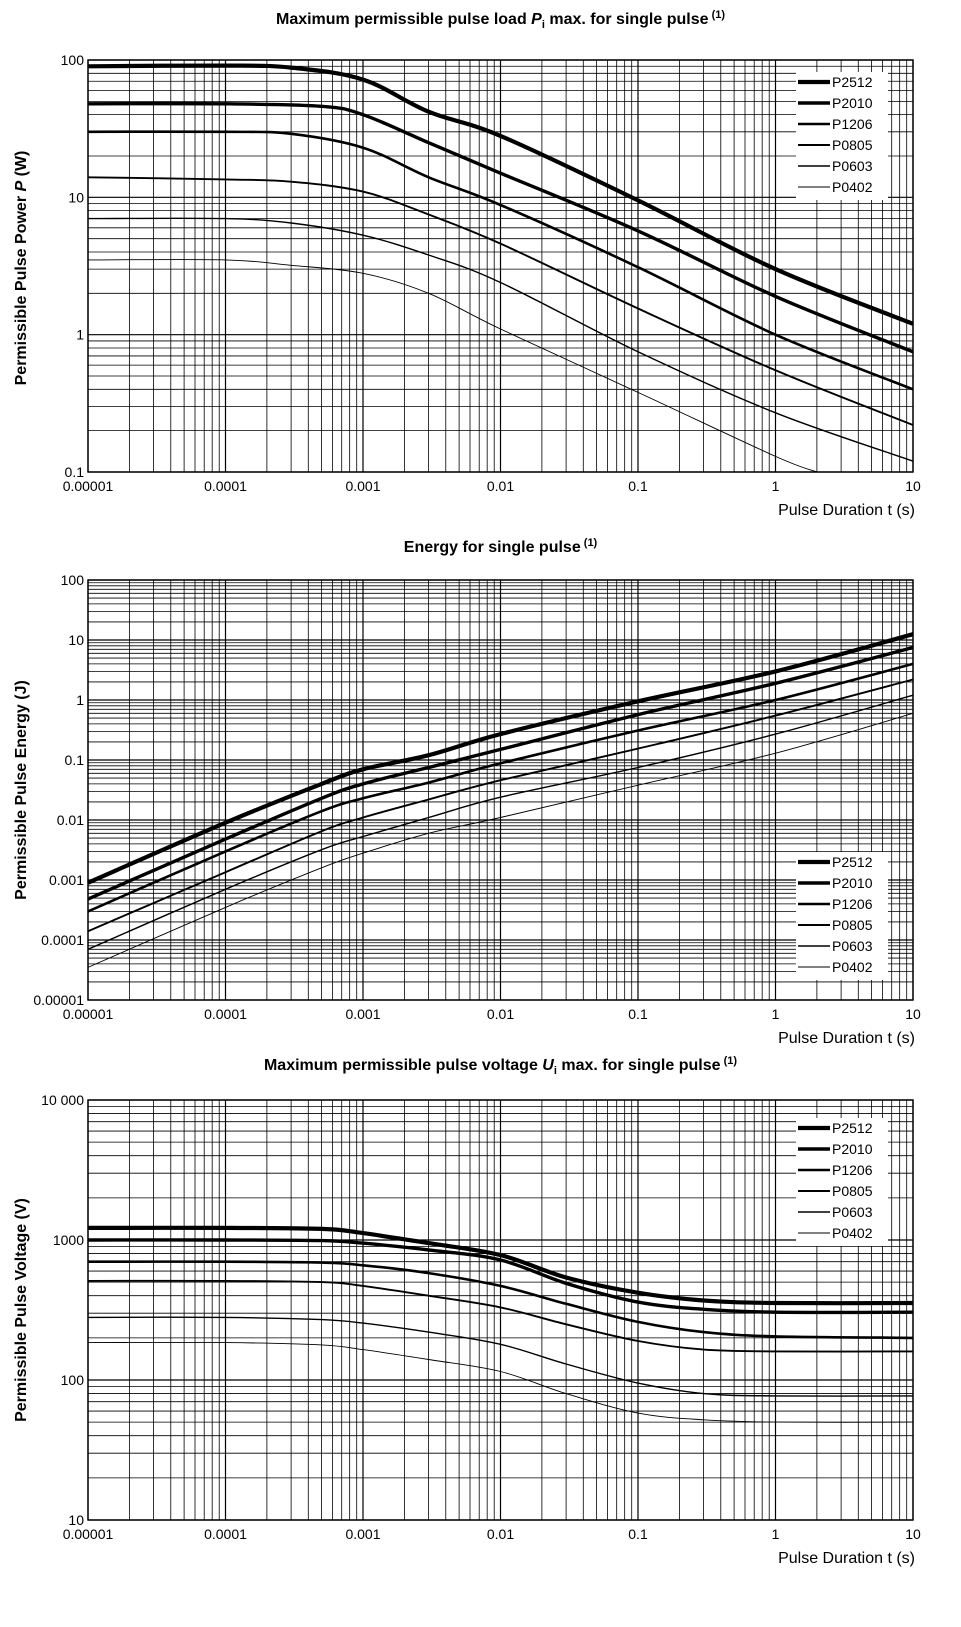 The image size is (961, 1627). I want to click on y-axis-label: Permissible Pulse Voltage (V), so click(21, 1310).